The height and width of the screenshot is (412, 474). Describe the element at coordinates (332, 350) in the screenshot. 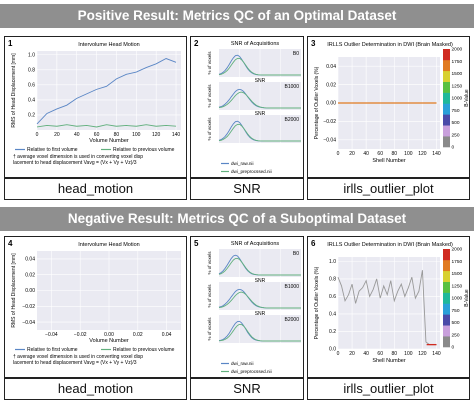

I see `y-tick-label: 0.0` at that location.